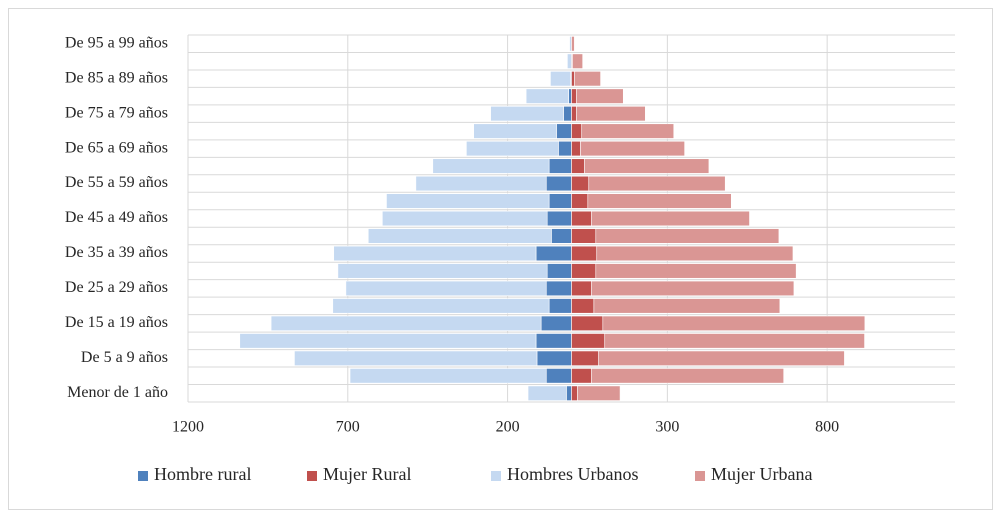 This screenshot has height=511, width=994. What do you see at coordinates (202, 474) in the screenshot?
I see `legend-label: Hombre rural` at bounding box center [202, 474].